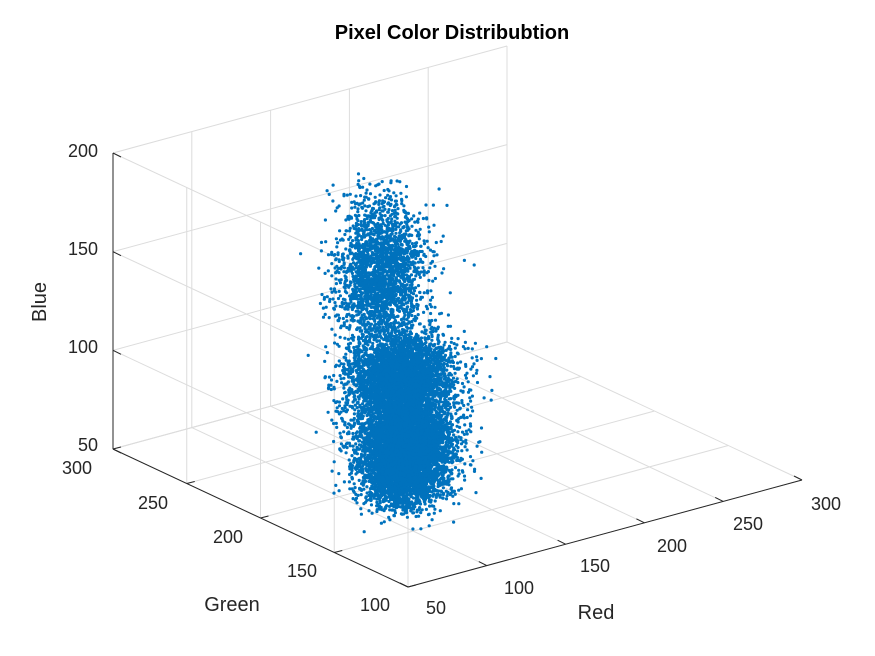 This screenshot has width=875, height=656. I want to click on chart-title: Pixel Color Distribubtion, so click(452, 33).